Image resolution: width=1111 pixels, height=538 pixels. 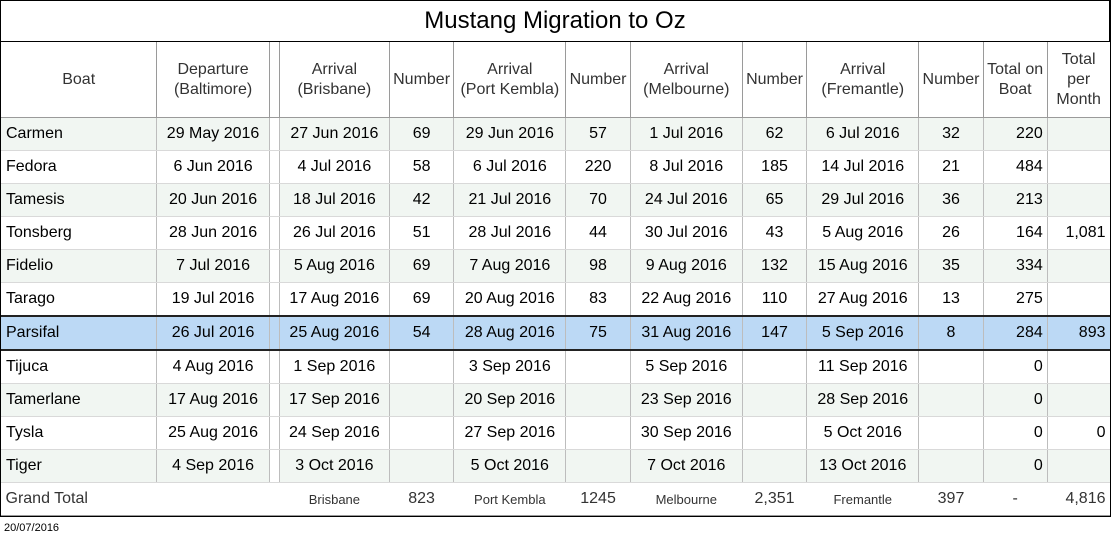 What do you see at coordinates (862, 466) in the screenshot?
I see `arrival-fremantle: 13 Oct 2016` at bounding box center [862, 466].